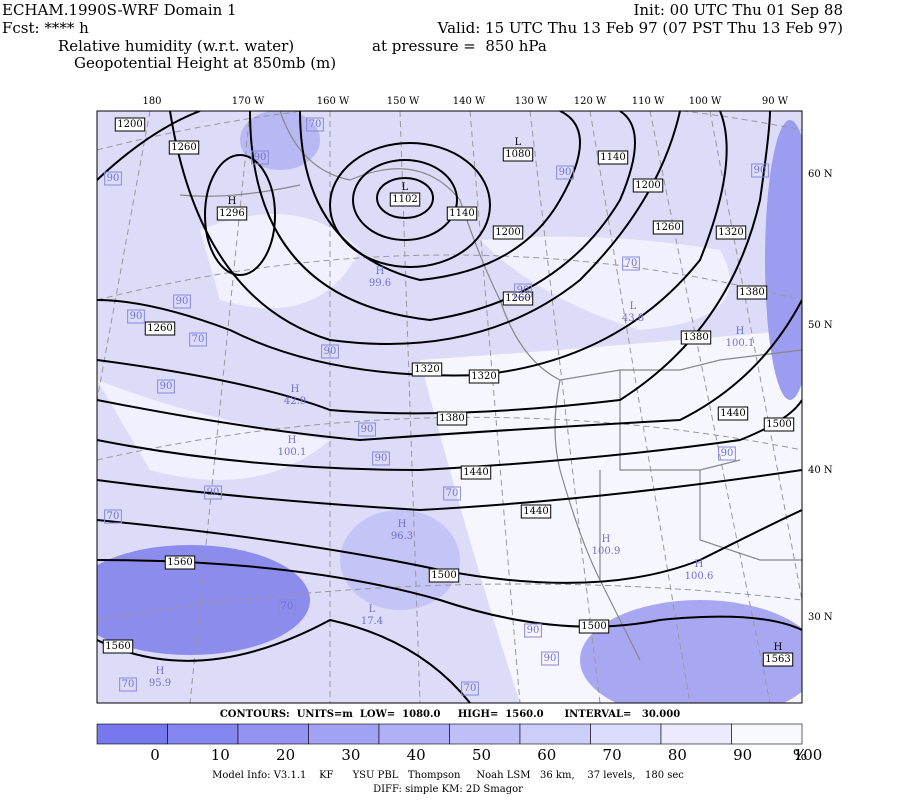 This screenshot has height=800, width=900. I want to click on colorbar-tick: 50, so click(481, 755).